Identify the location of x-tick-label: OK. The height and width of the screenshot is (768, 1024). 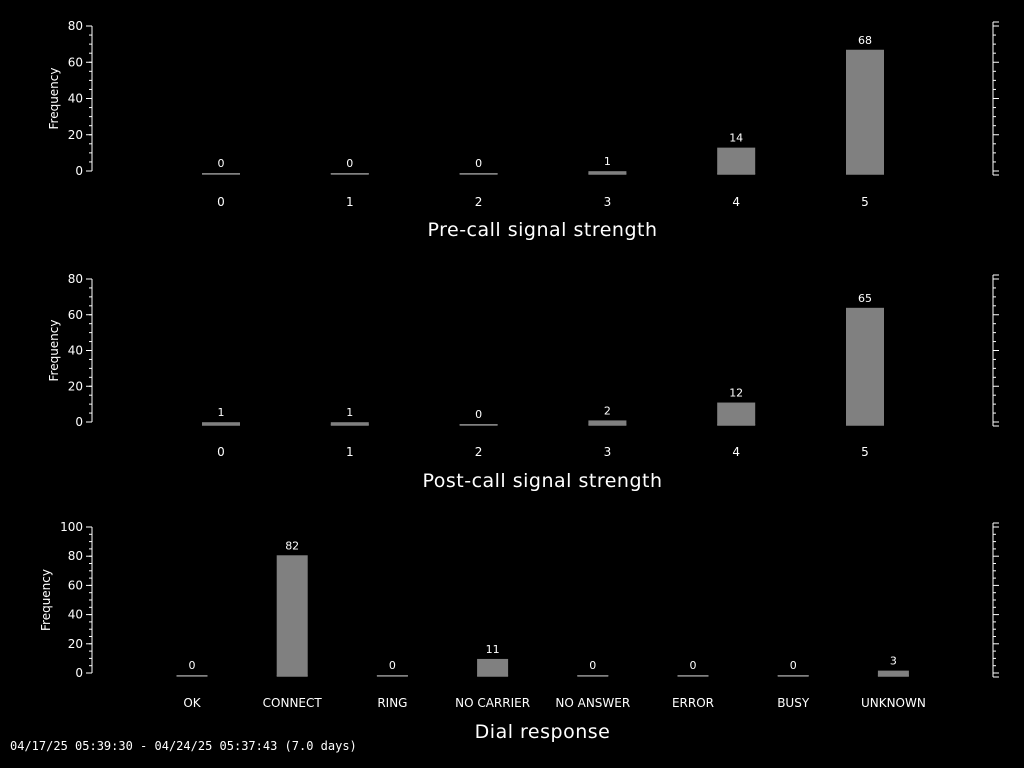
(192, 703).